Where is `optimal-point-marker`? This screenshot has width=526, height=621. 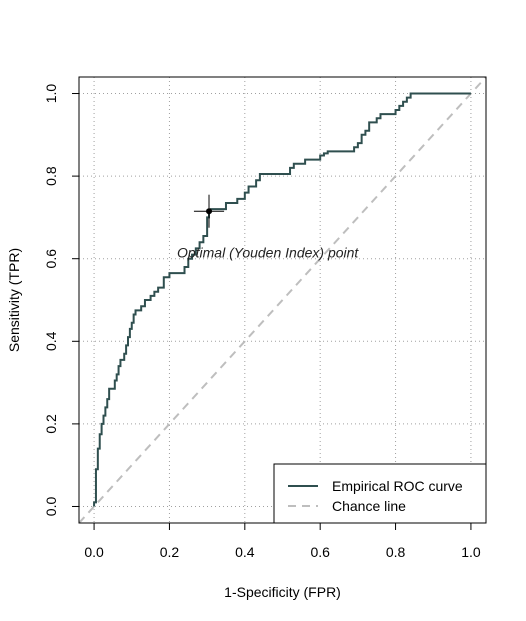
optimal-point-marker is located at coordinates (209, 211).